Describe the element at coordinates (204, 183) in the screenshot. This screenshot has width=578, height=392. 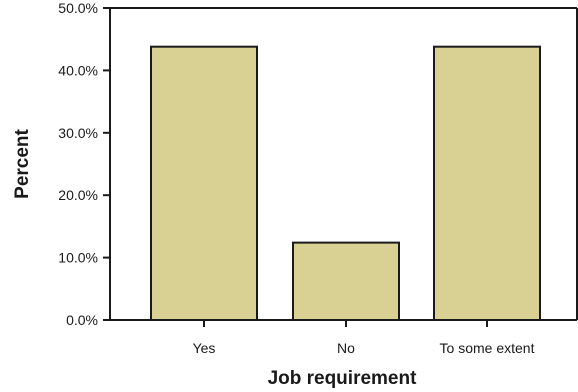
I see `bar-yes` at that location.